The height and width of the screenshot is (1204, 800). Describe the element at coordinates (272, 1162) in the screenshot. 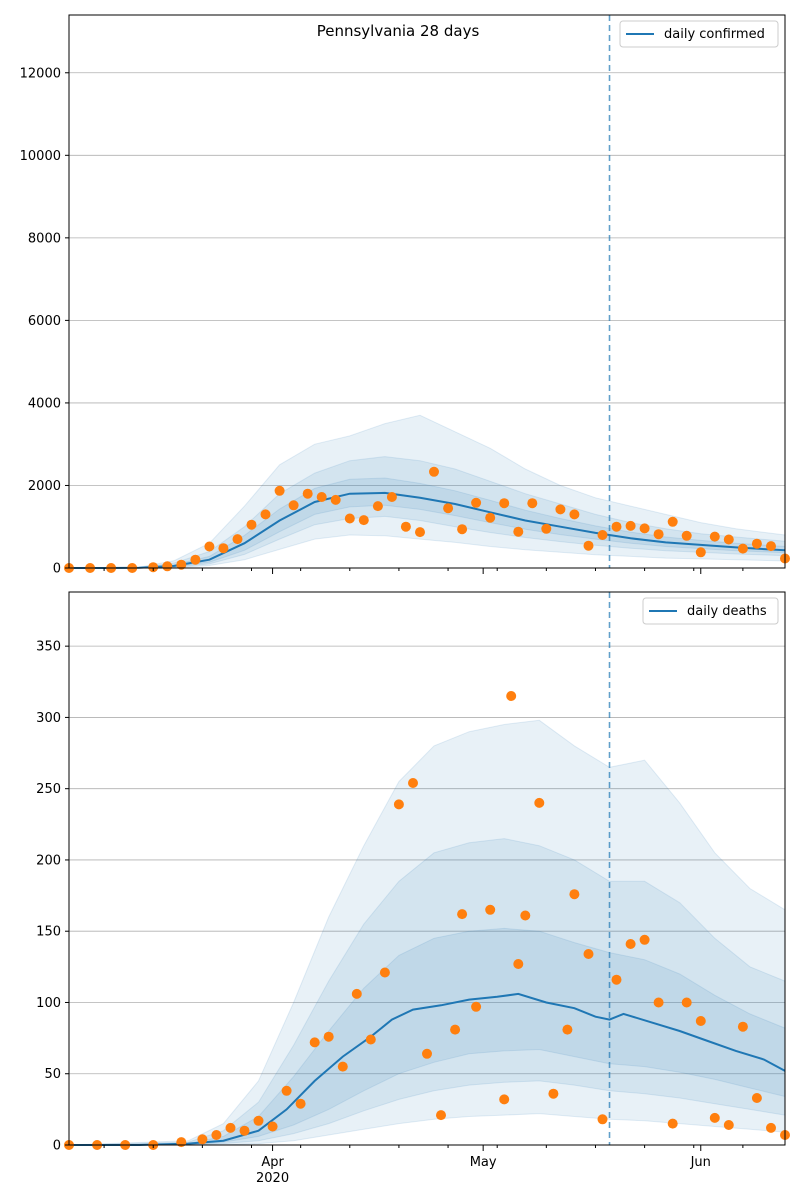

I see `deaths-x-tick-label: Apr` at that location.